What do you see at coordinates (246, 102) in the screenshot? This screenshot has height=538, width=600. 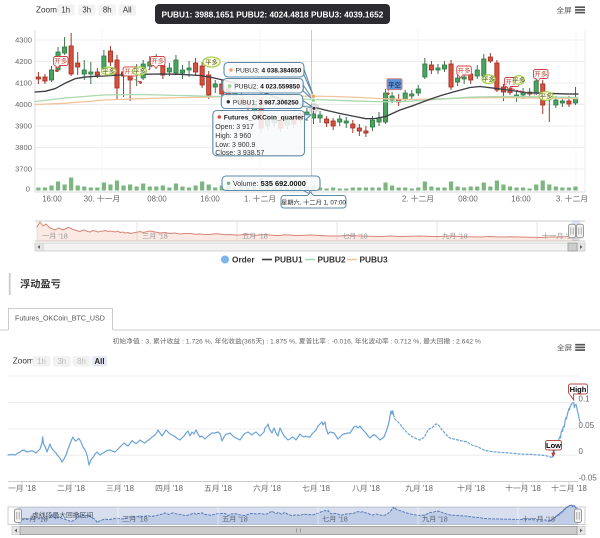 I see `svg-text: PUBU1:` at bounding box center [246, 102].